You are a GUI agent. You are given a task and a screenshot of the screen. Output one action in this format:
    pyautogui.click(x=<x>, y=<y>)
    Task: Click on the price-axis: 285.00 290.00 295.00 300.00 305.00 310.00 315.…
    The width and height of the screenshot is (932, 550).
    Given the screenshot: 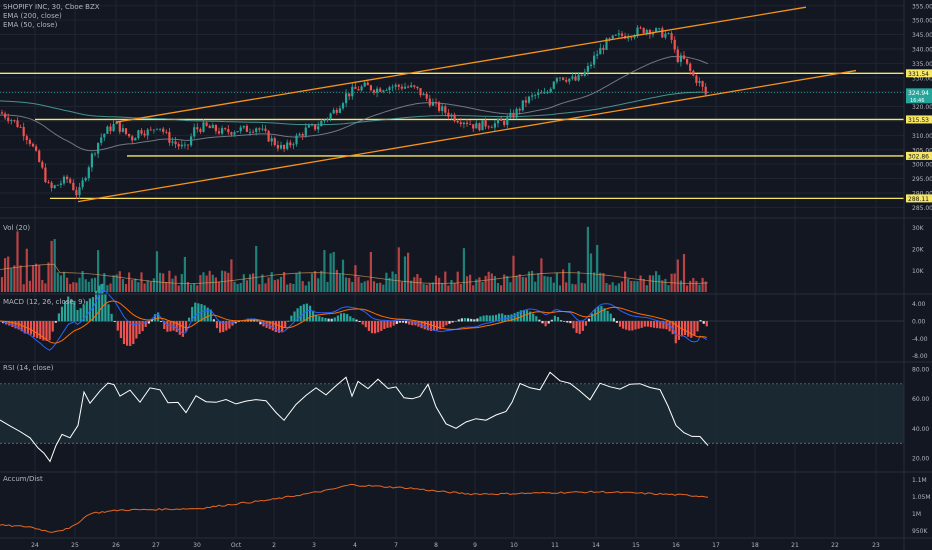 What is the action you would take?
    pyautogui.click(x=919, y=269)
    